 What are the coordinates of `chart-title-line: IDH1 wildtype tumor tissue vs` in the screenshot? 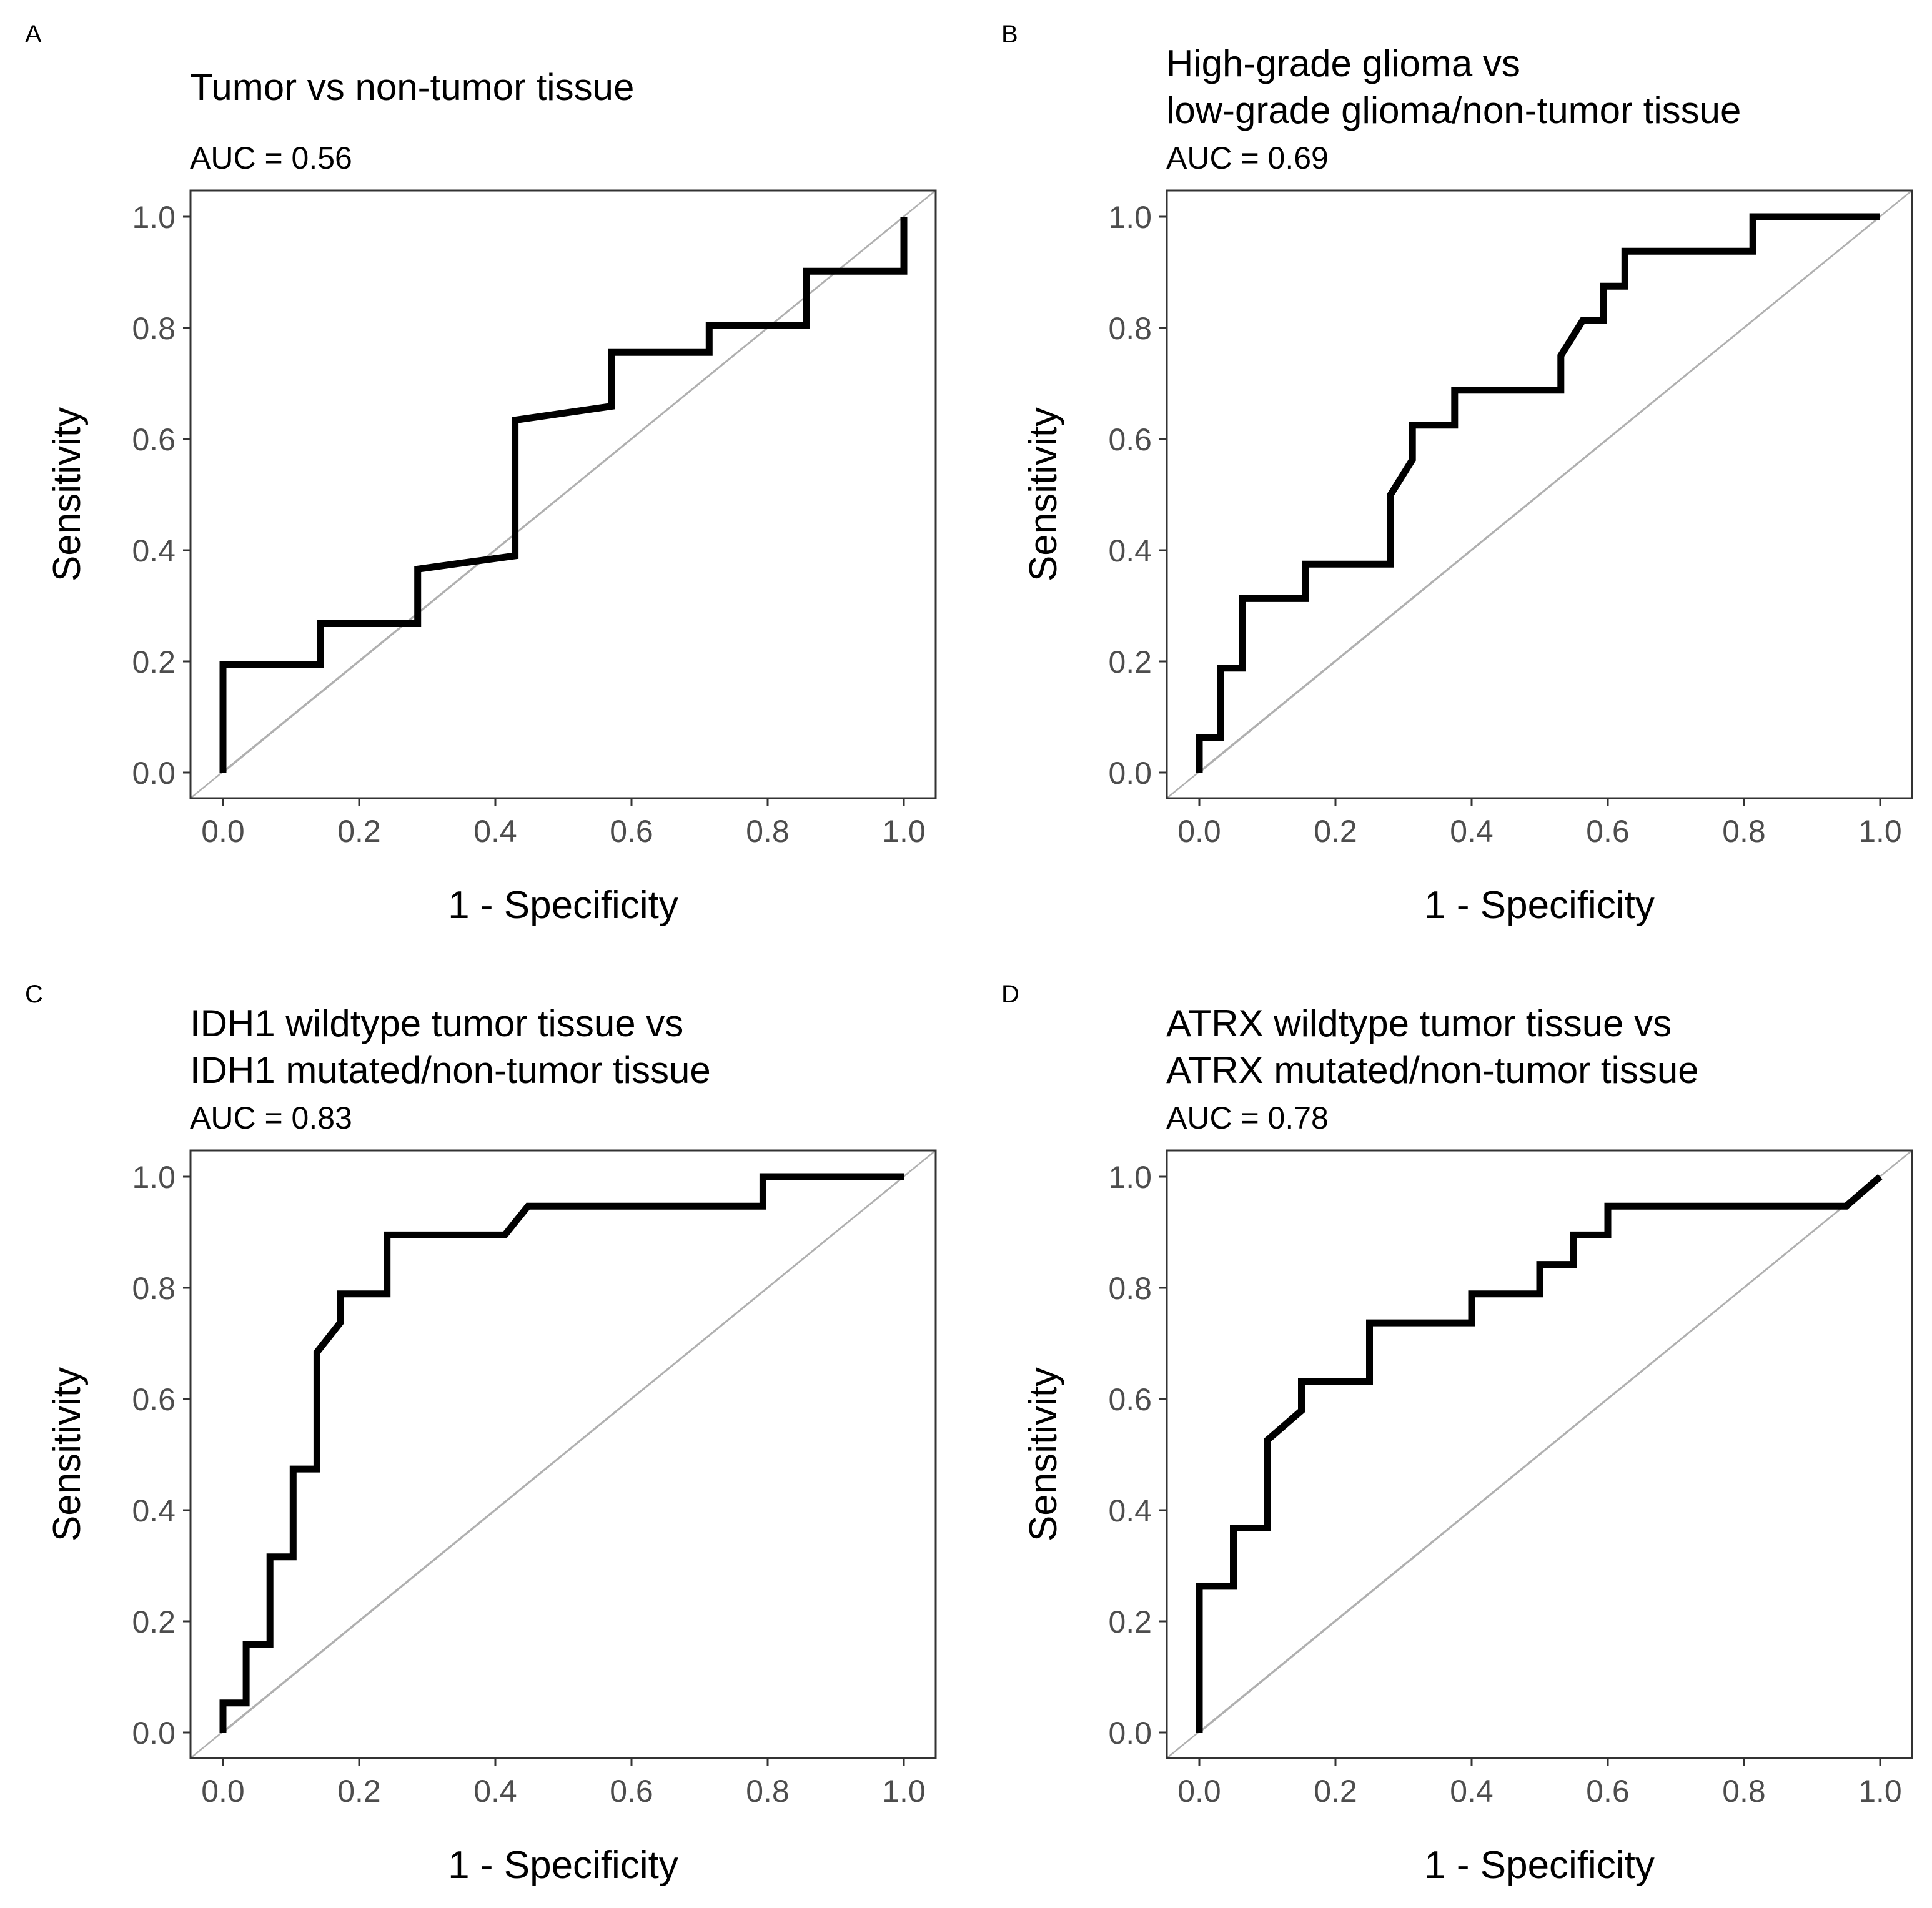 It's located at (436, 1023).